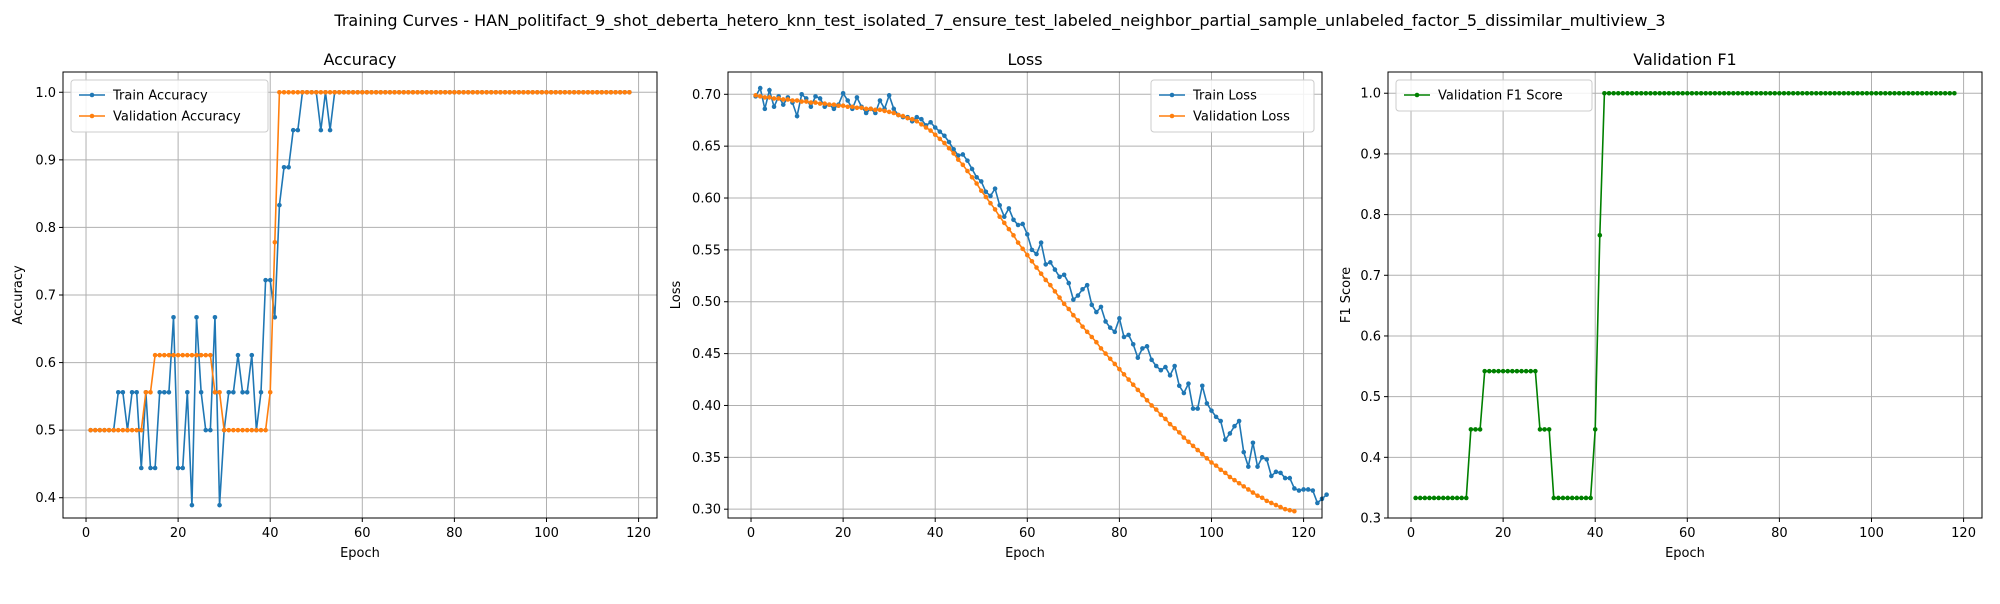  I want to click on y-tick-label: 1.0, so click(1370, 94).